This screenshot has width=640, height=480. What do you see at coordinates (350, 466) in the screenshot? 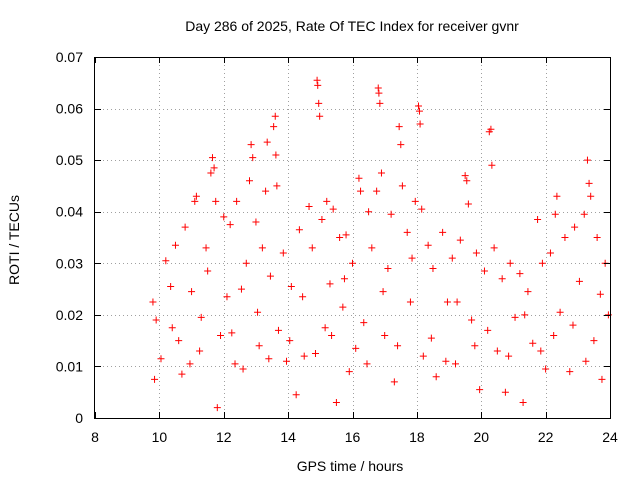
I see `x-axis-label: GPS time / hours` at bounding box center [350, 466].